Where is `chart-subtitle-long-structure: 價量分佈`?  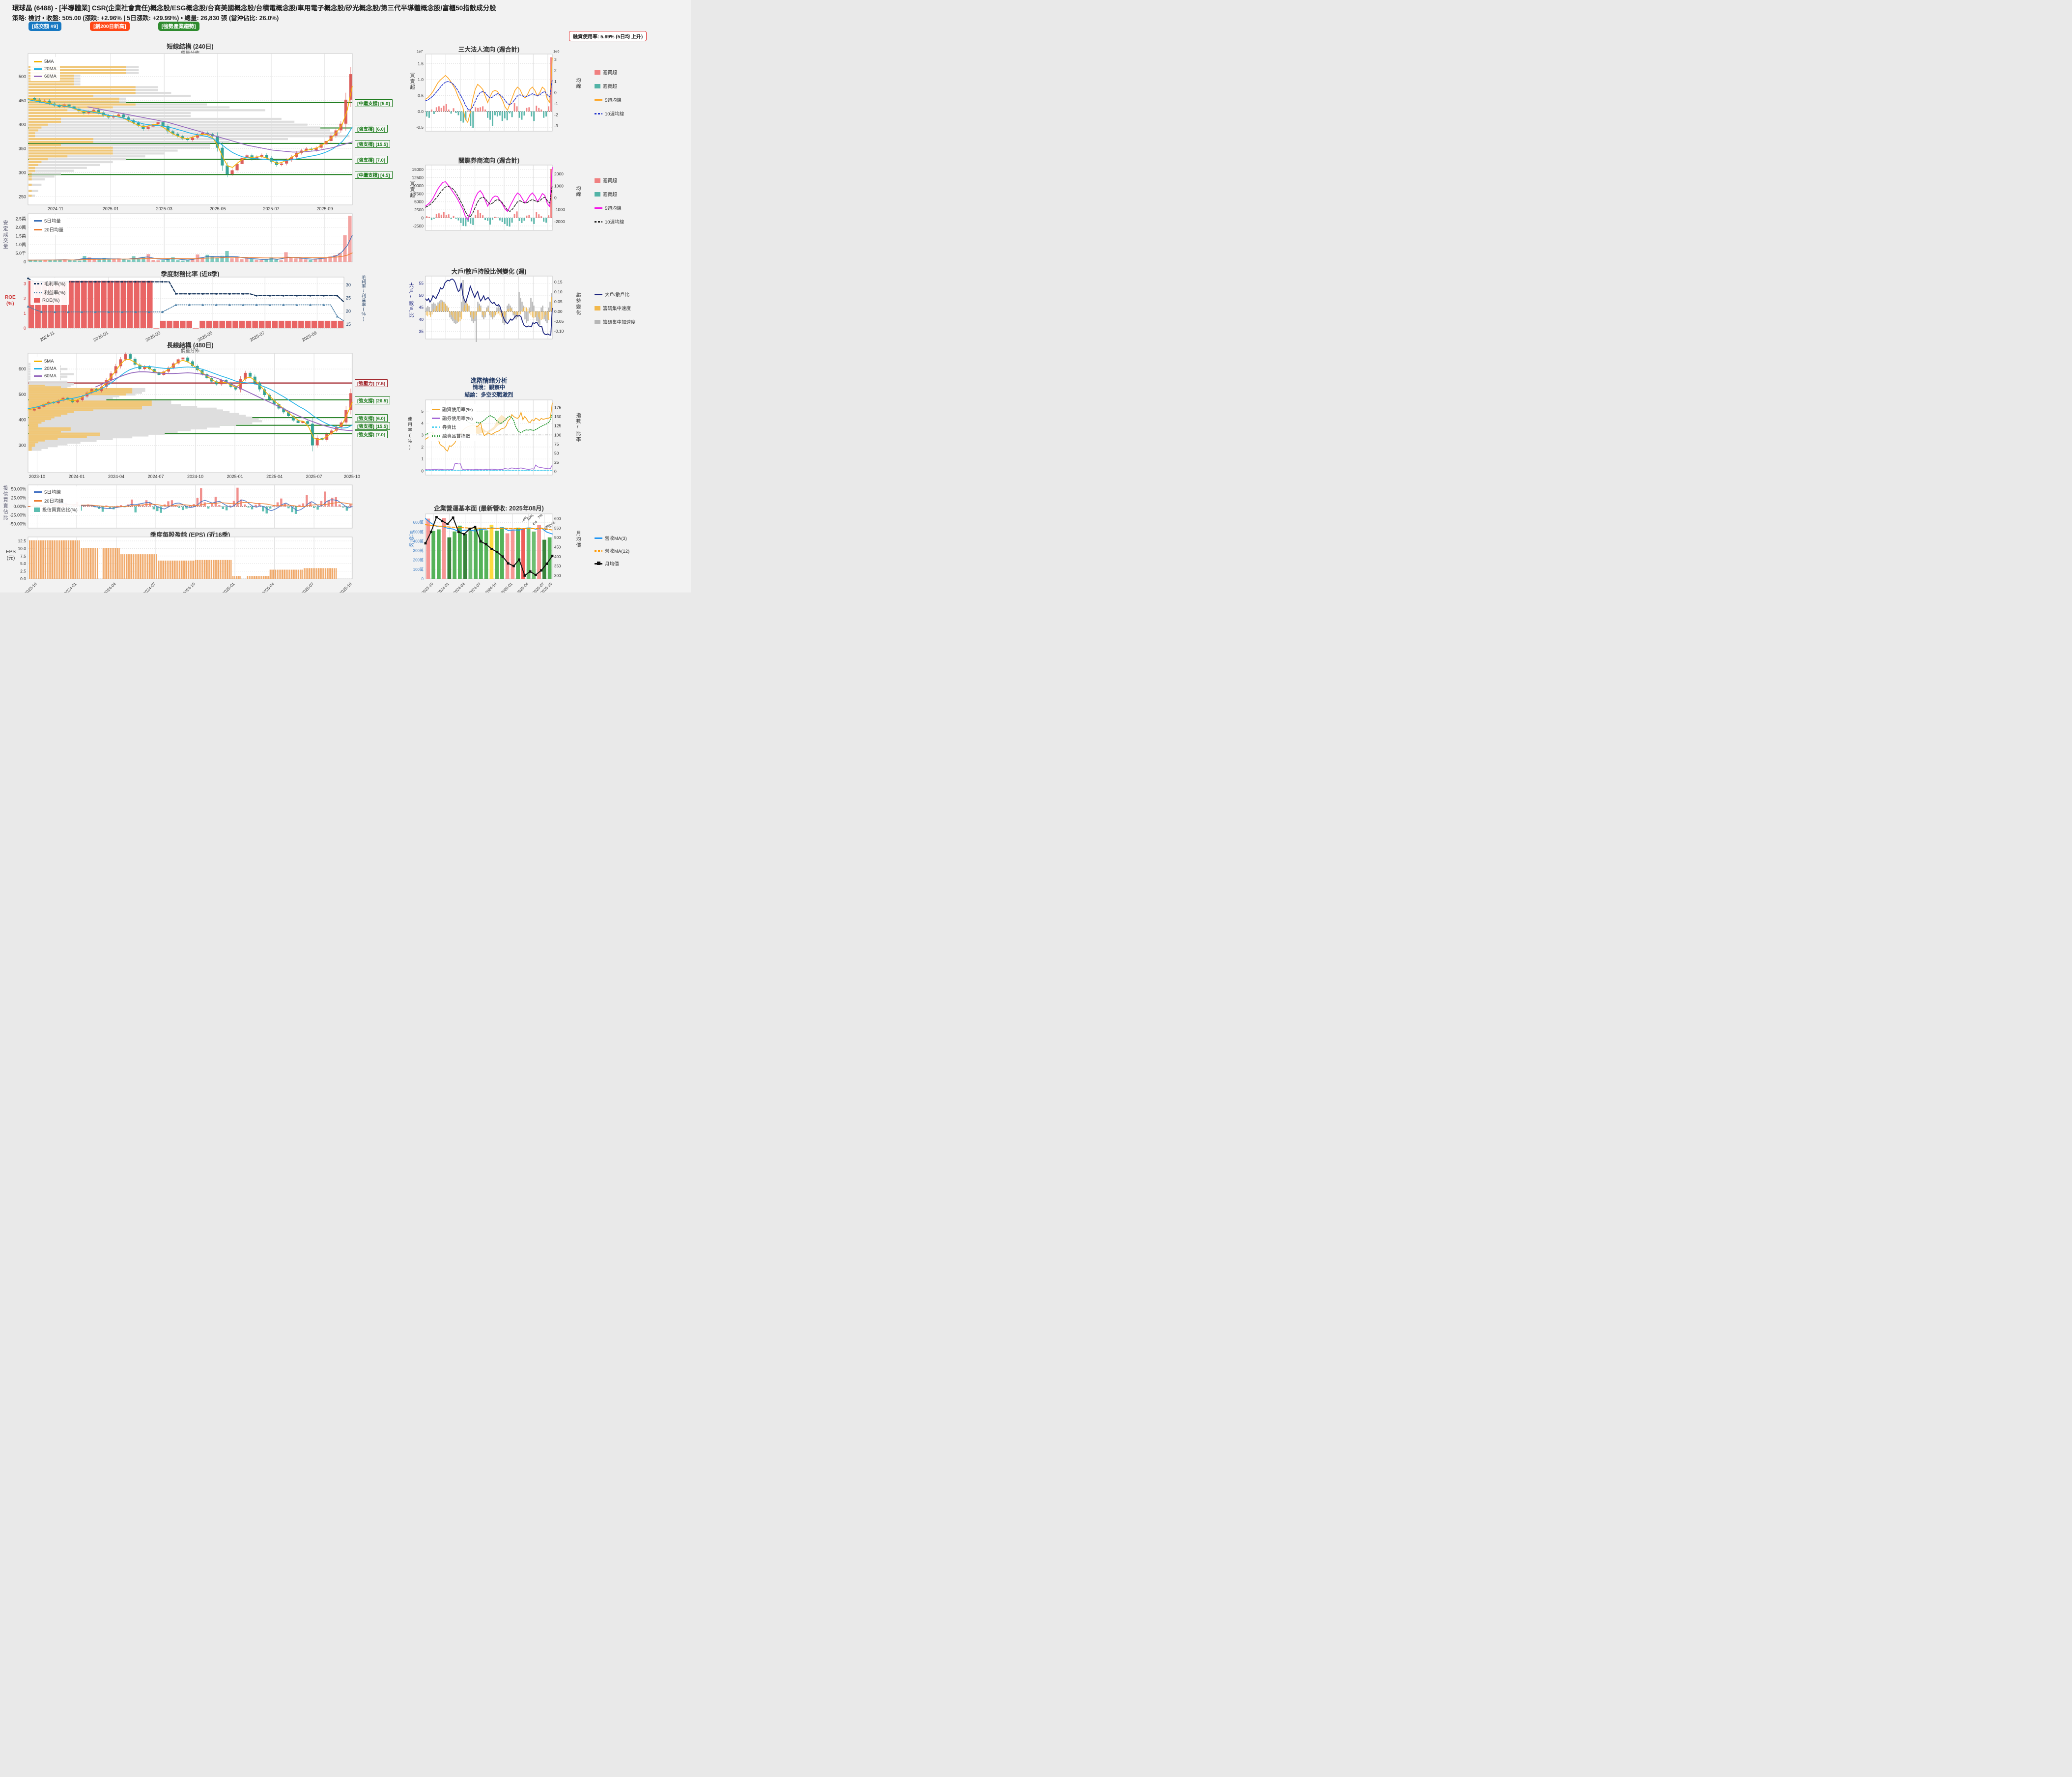
chart-subtitle-long-structure: 價量分佈 is located at coordinates (190, 351).